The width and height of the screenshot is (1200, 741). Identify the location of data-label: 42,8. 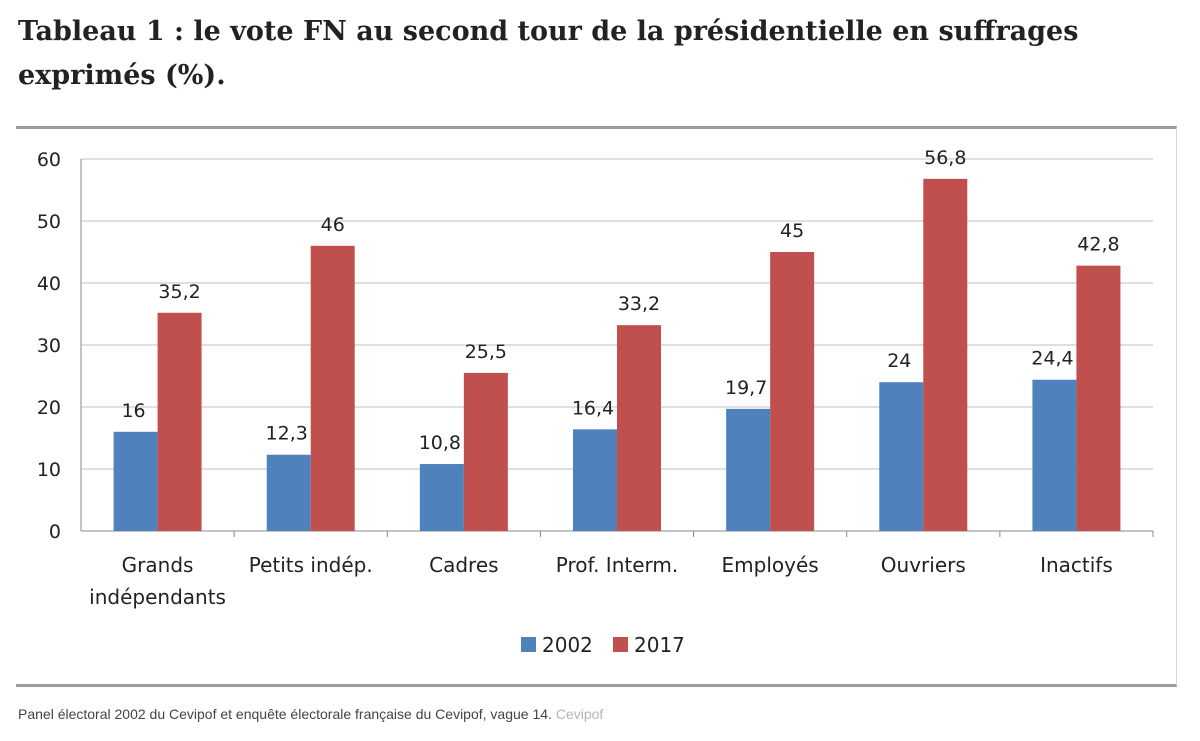
(1098, 245).